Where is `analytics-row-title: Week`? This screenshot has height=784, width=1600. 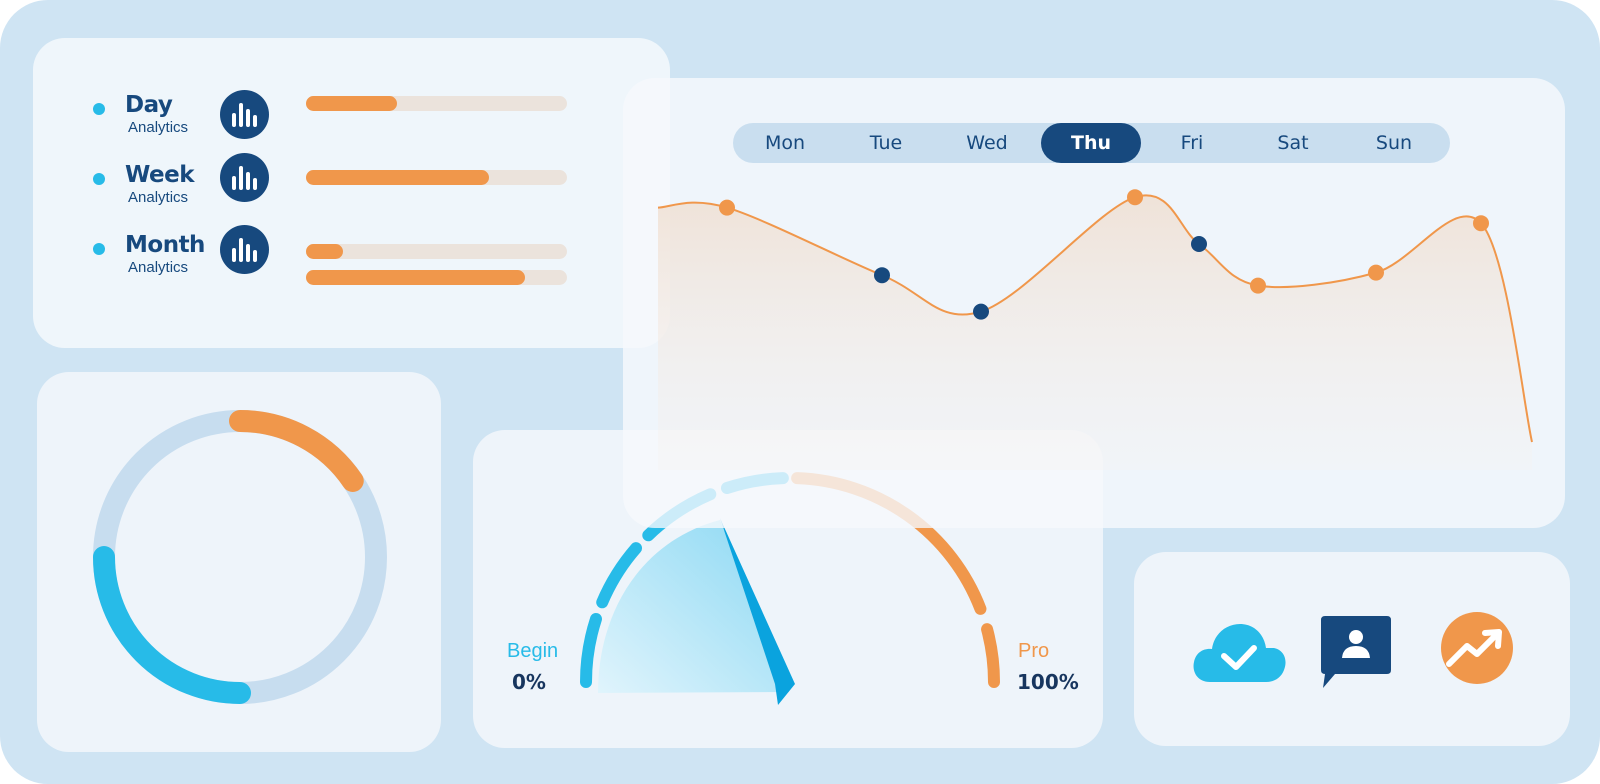 analytics-row-title: Week is located at coordinates (160, 175).